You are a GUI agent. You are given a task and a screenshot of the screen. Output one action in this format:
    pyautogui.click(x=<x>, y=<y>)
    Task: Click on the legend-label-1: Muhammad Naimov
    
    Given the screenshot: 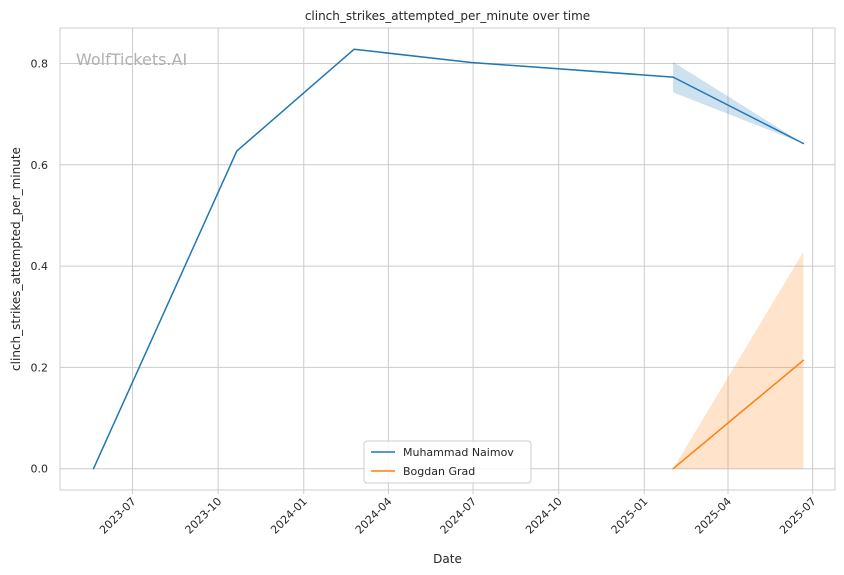 What is the action you would take?
    pyautogui.click(x=458, y=452)
    